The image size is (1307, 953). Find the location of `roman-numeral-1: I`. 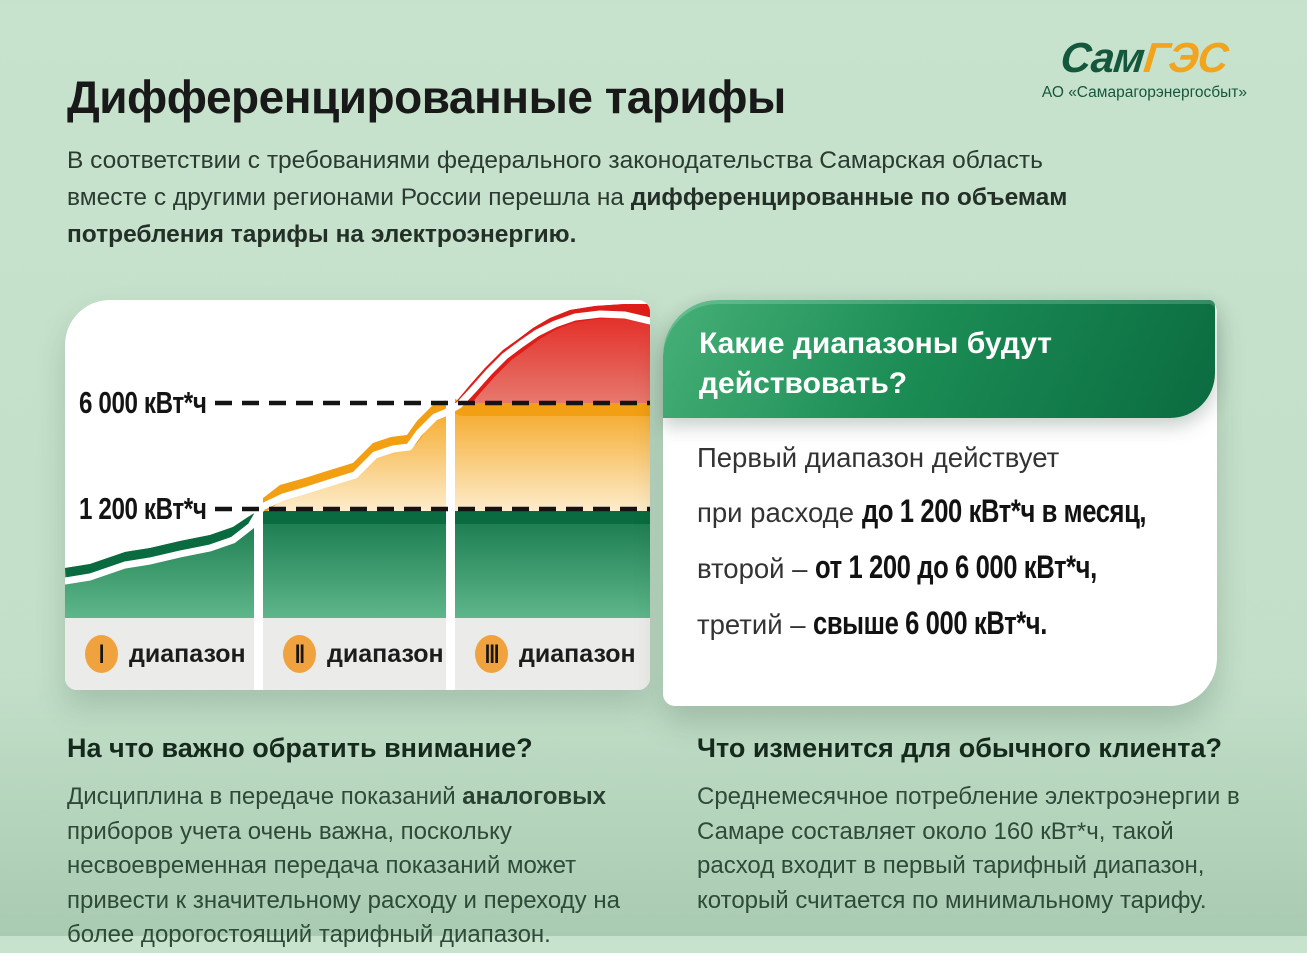

roman-numeral-1: I is located at coordinates (101, 653).